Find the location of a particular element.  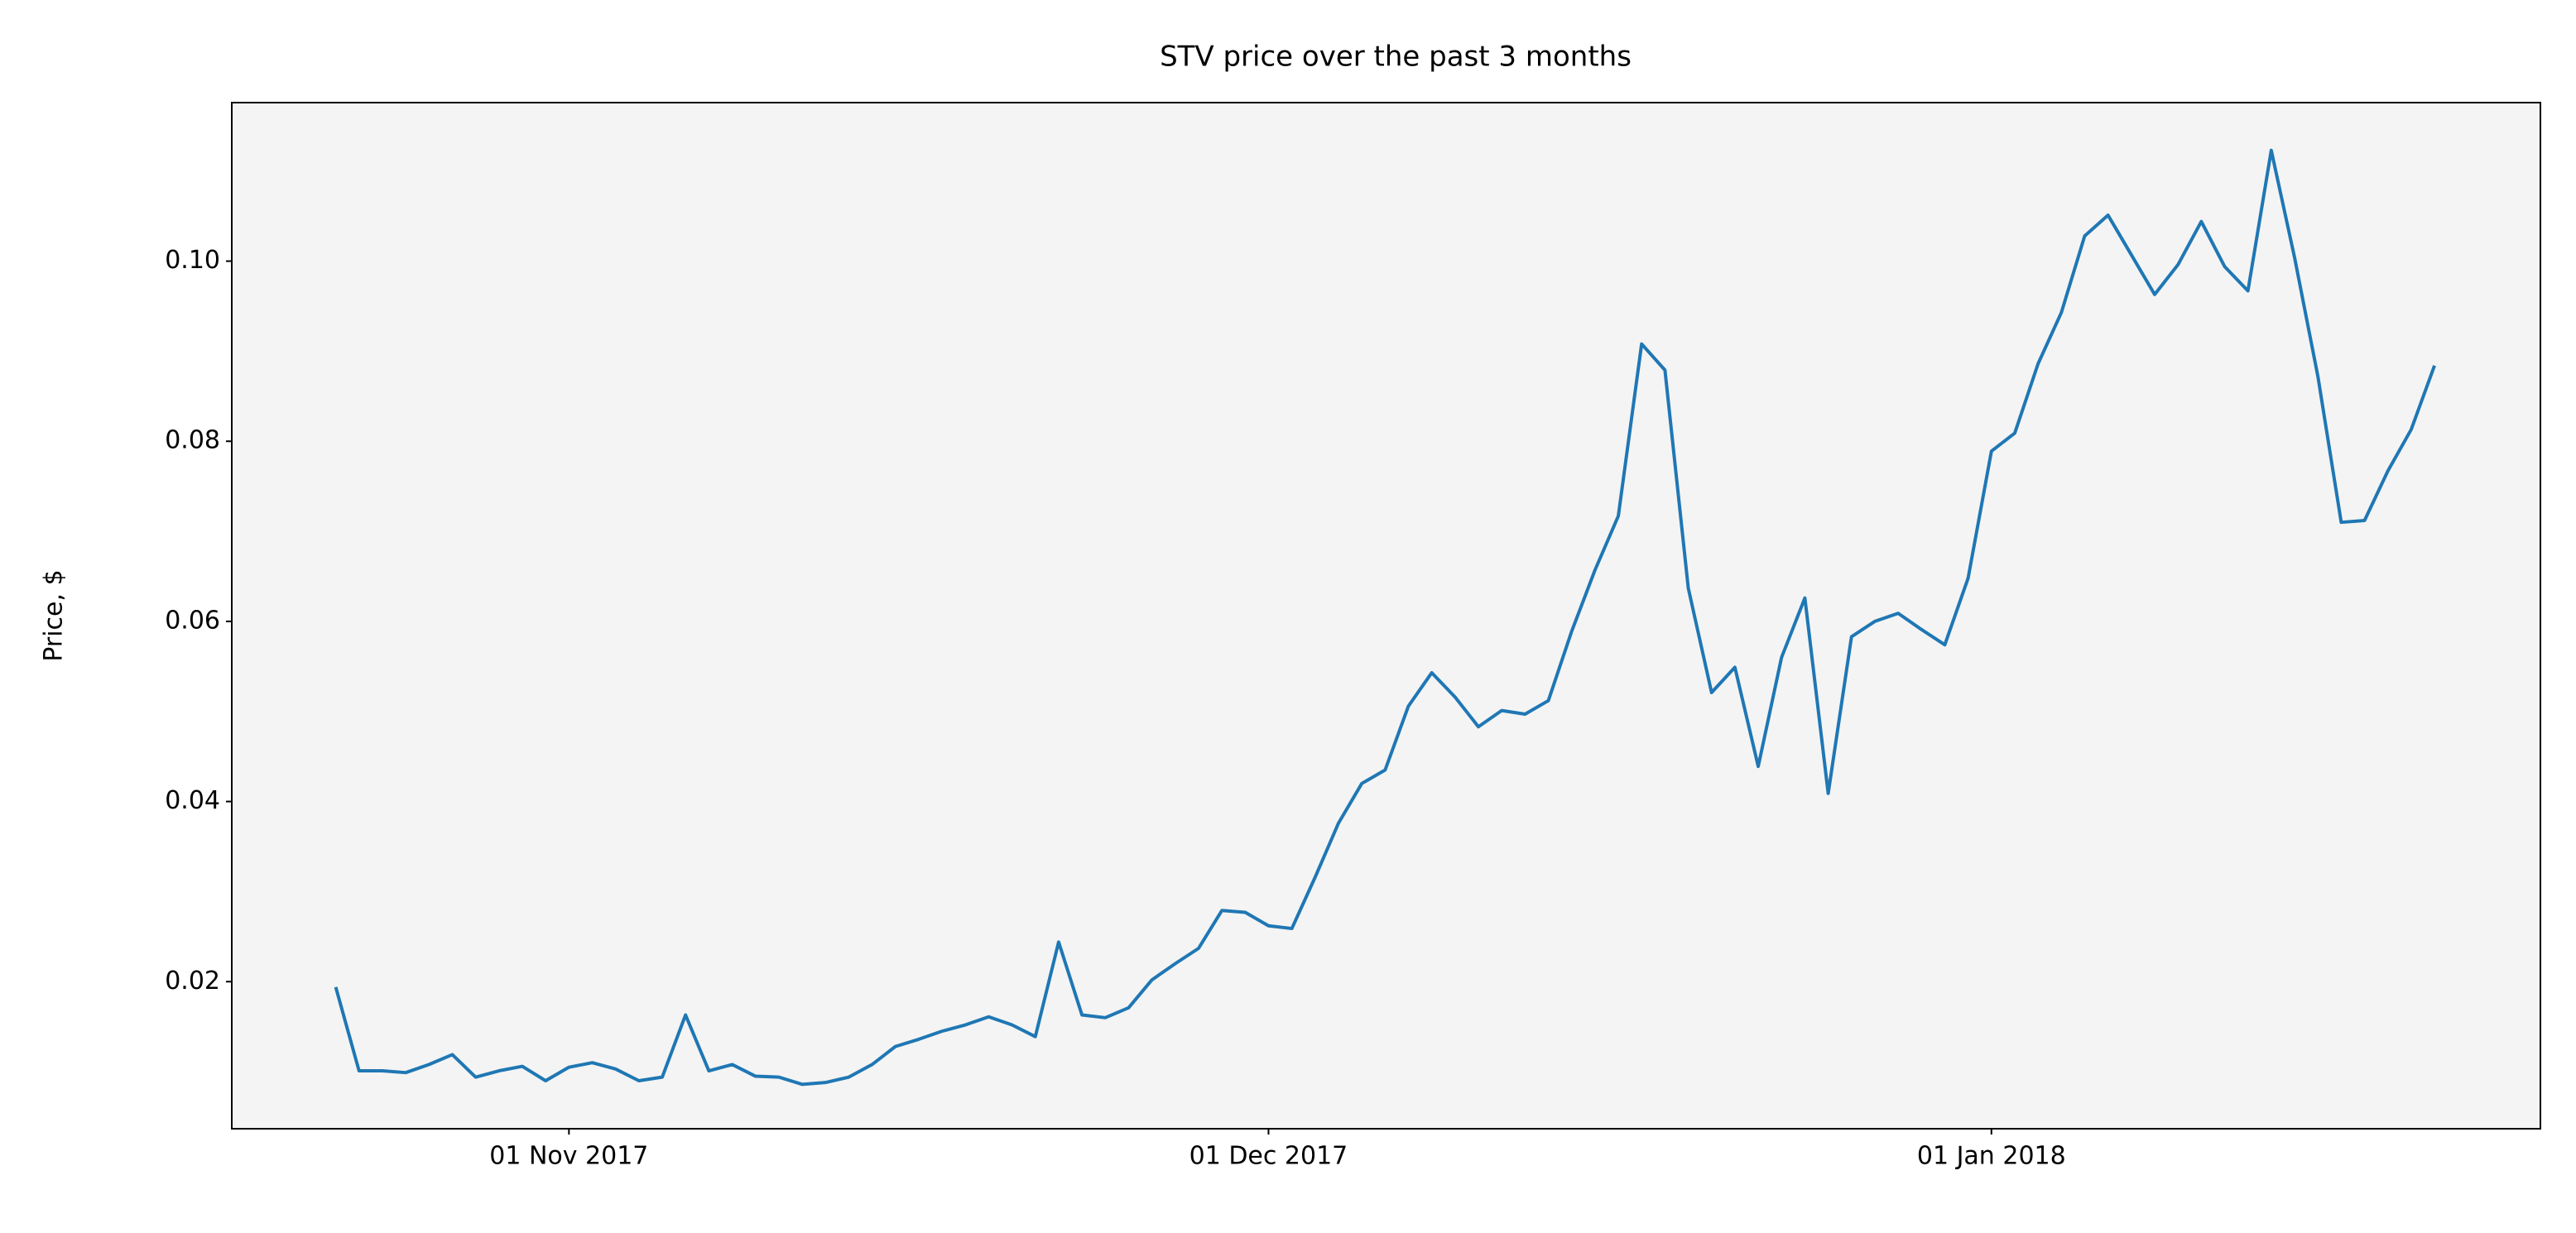

y-tick-label: 0.04 is located at coordinates (192, 800).